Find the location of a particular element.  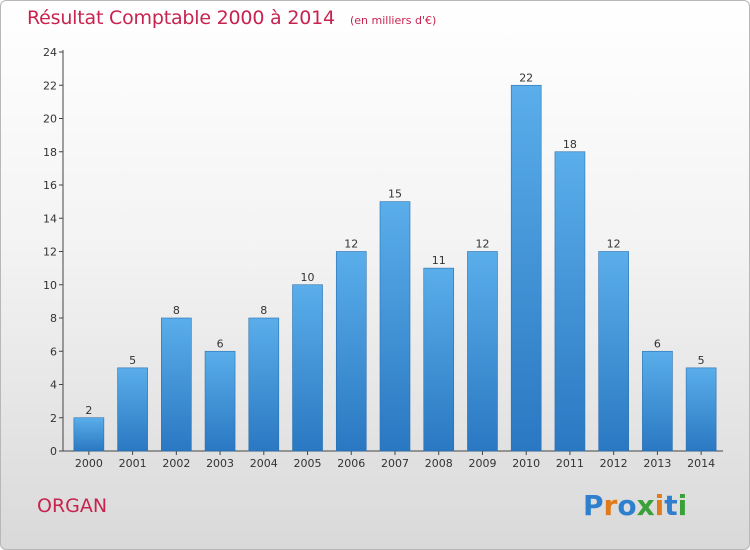

x-tick-label: 2005 is located at coordinates (308, 463).